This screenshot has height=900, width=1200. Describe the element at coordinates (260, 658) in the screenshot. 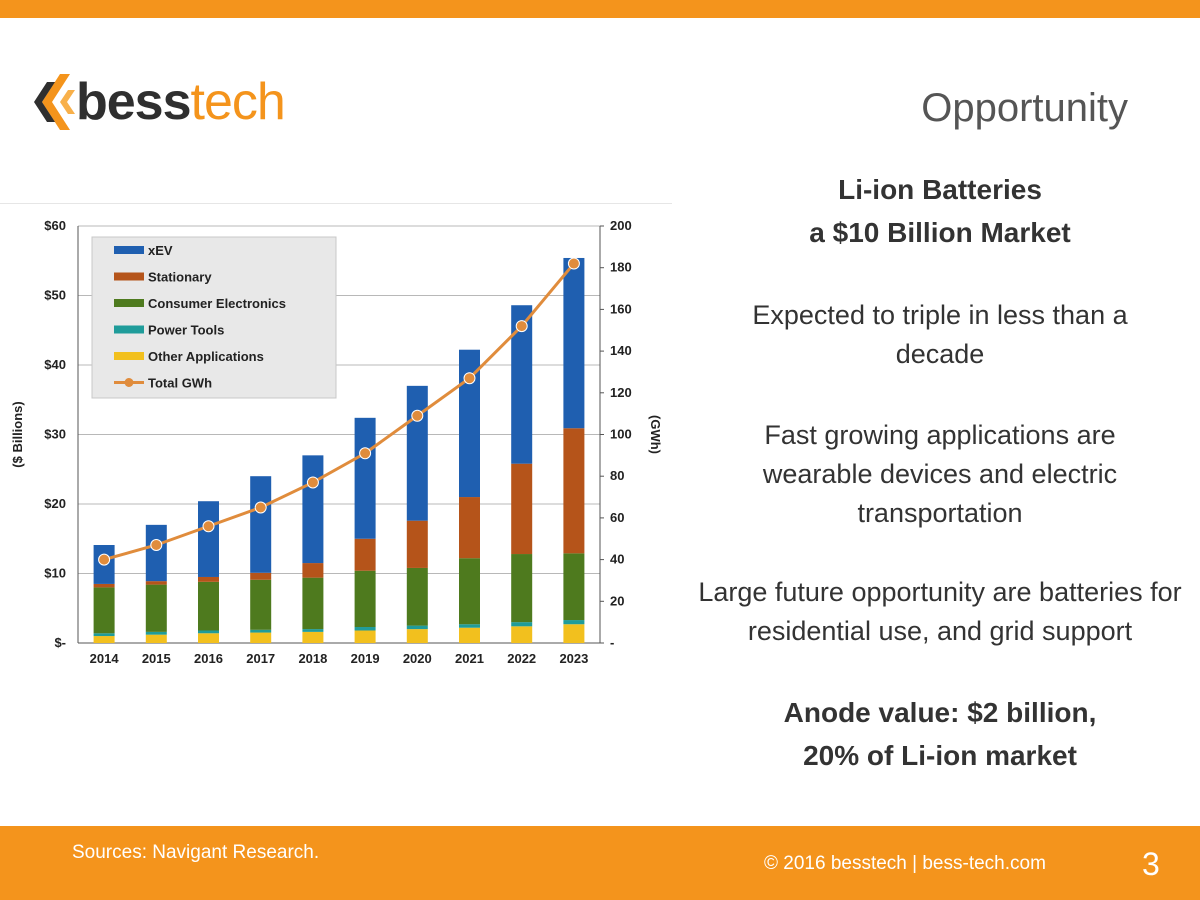

I see `x-tick-label: 2017` at that location.